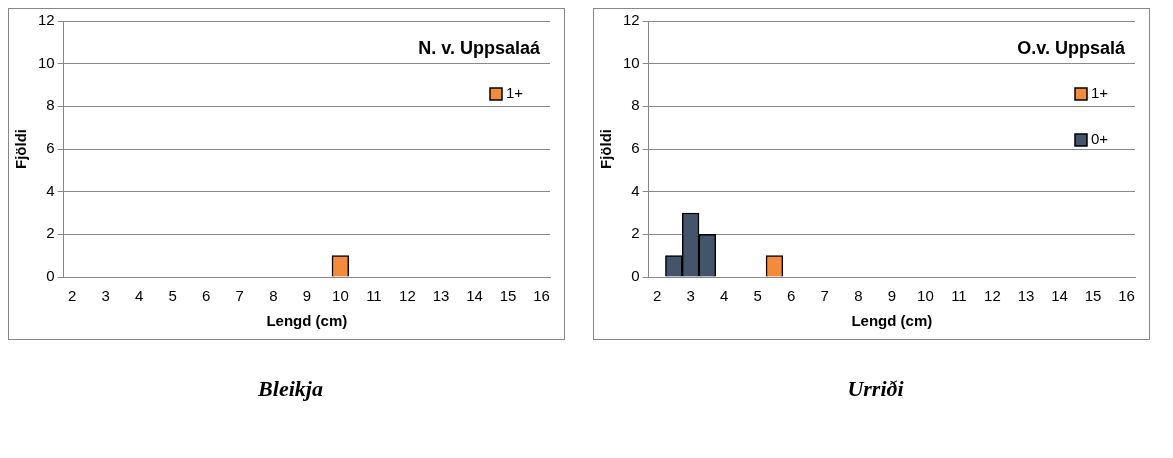 The image size is (1173, 458). I want to click on text: Urriði, so click(875, 389).